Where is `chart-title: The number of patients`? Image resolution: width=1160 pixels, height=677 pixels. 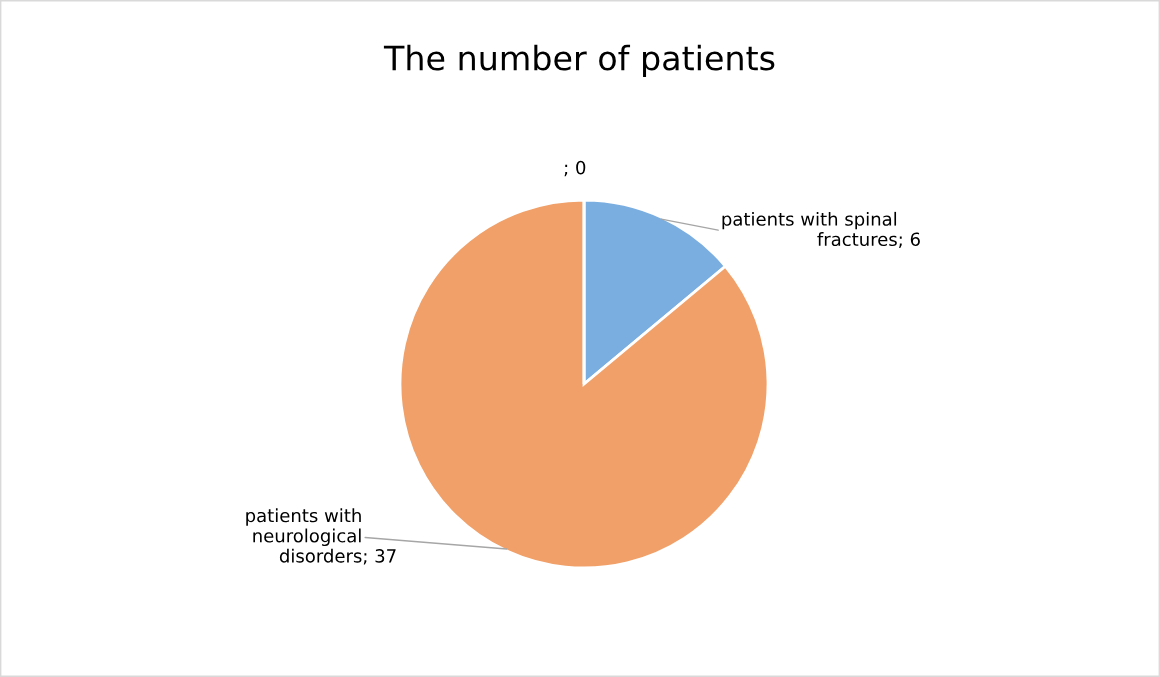 chart-title: The number of patients is located at coordinates (579, 61).